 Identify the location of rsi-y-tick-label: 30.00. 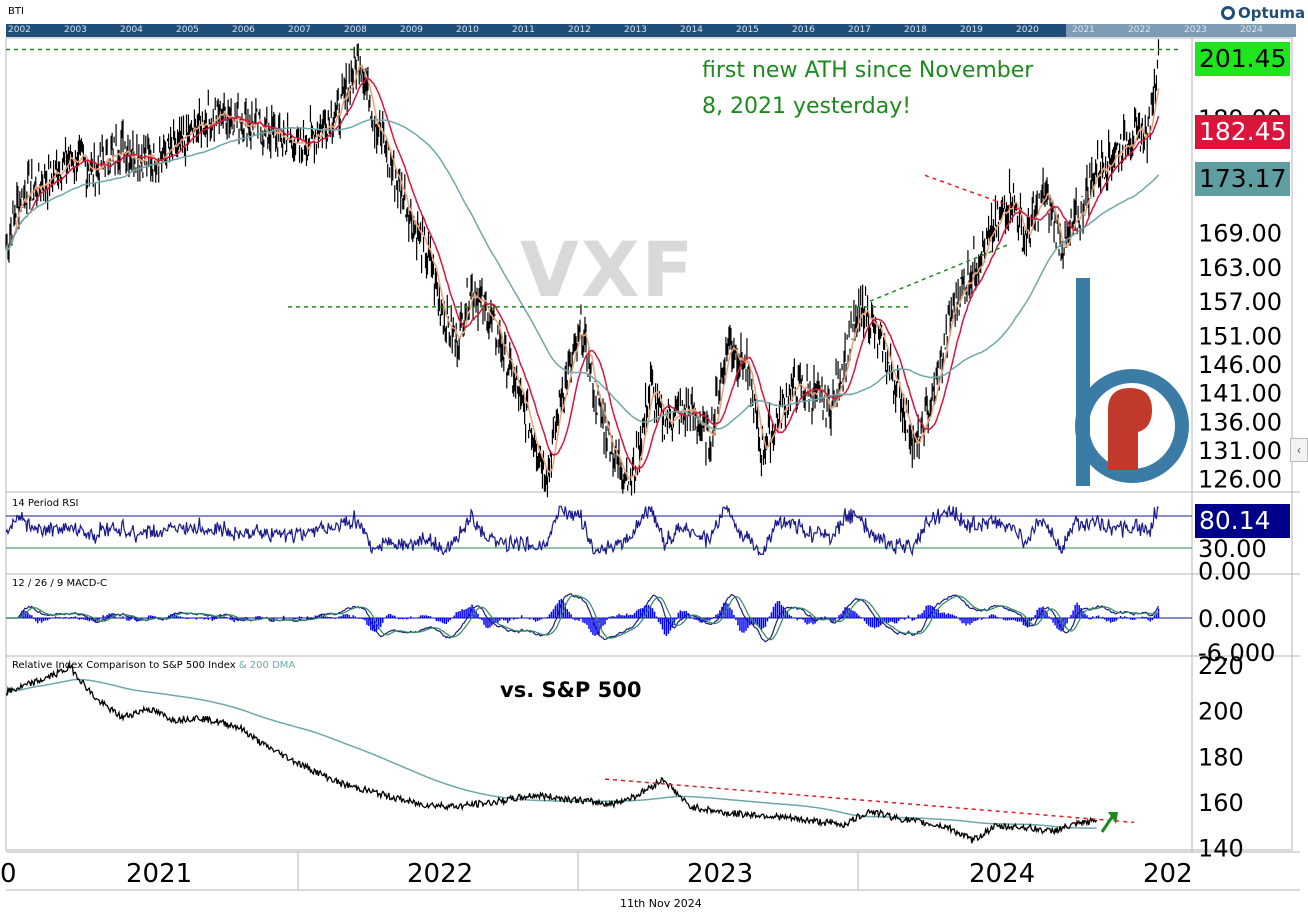
(1232, 549).